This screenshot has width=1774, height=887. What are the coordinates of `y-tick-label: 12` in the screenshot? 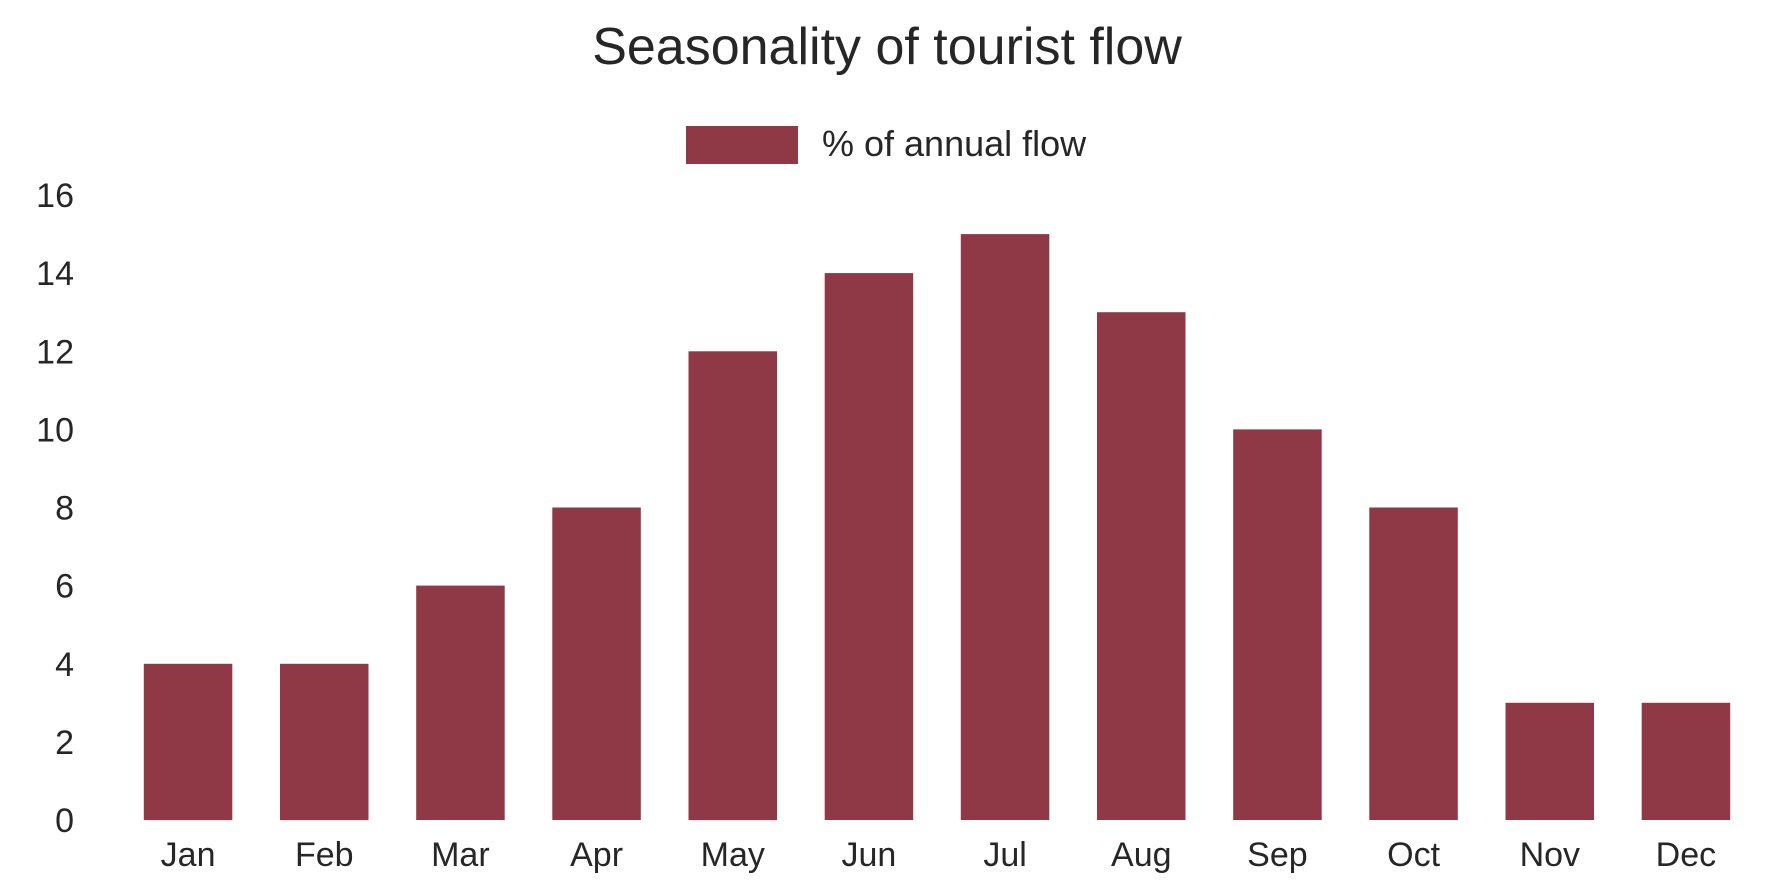 It's located at (55, 352).